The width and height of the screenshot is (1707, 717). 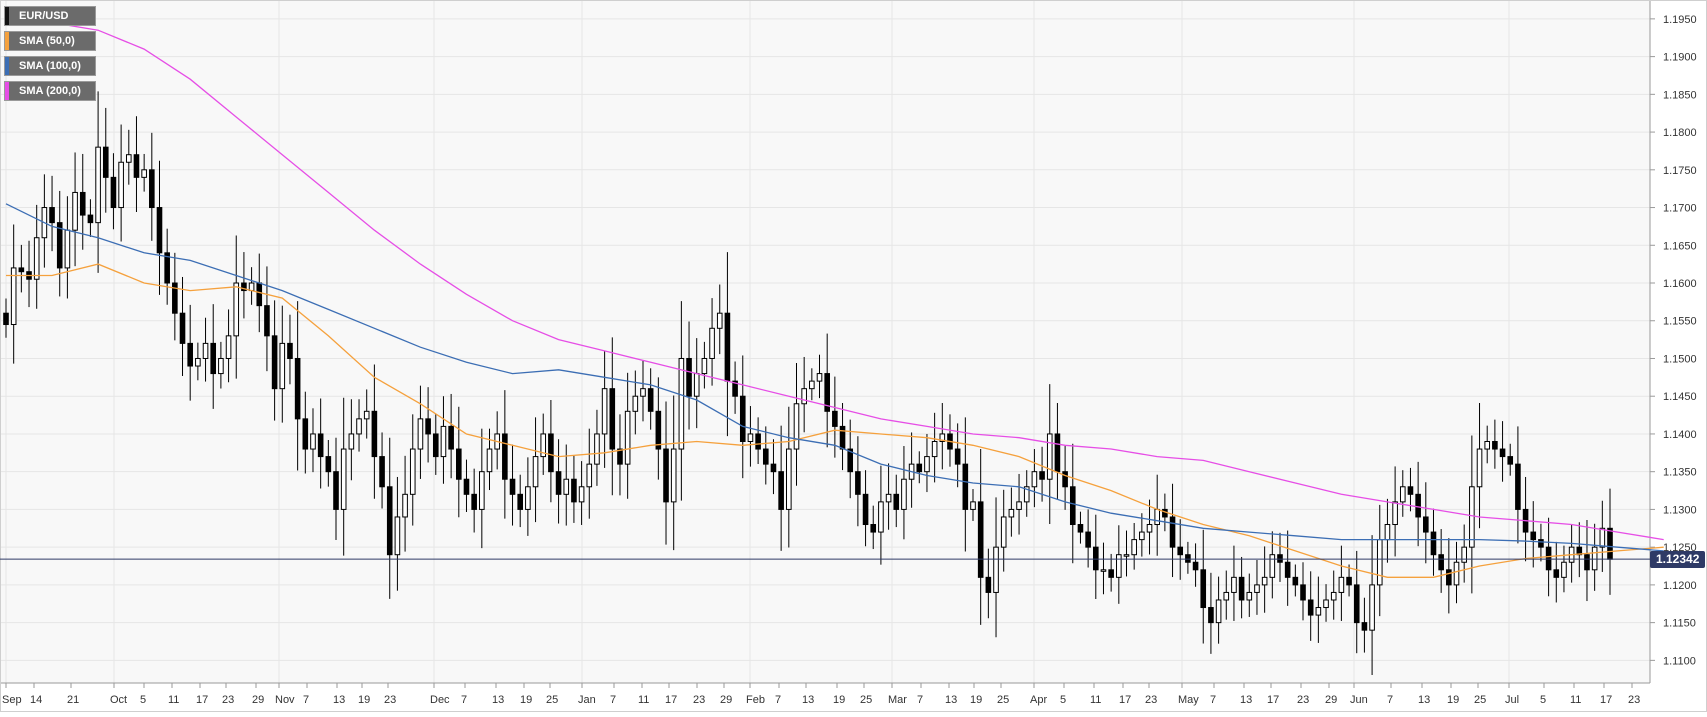 What do you see at coordinates (50, 66) in the screenshot?
I see `legend-item-sma100: SMA (100,0)` at bounding box center [50, 66].